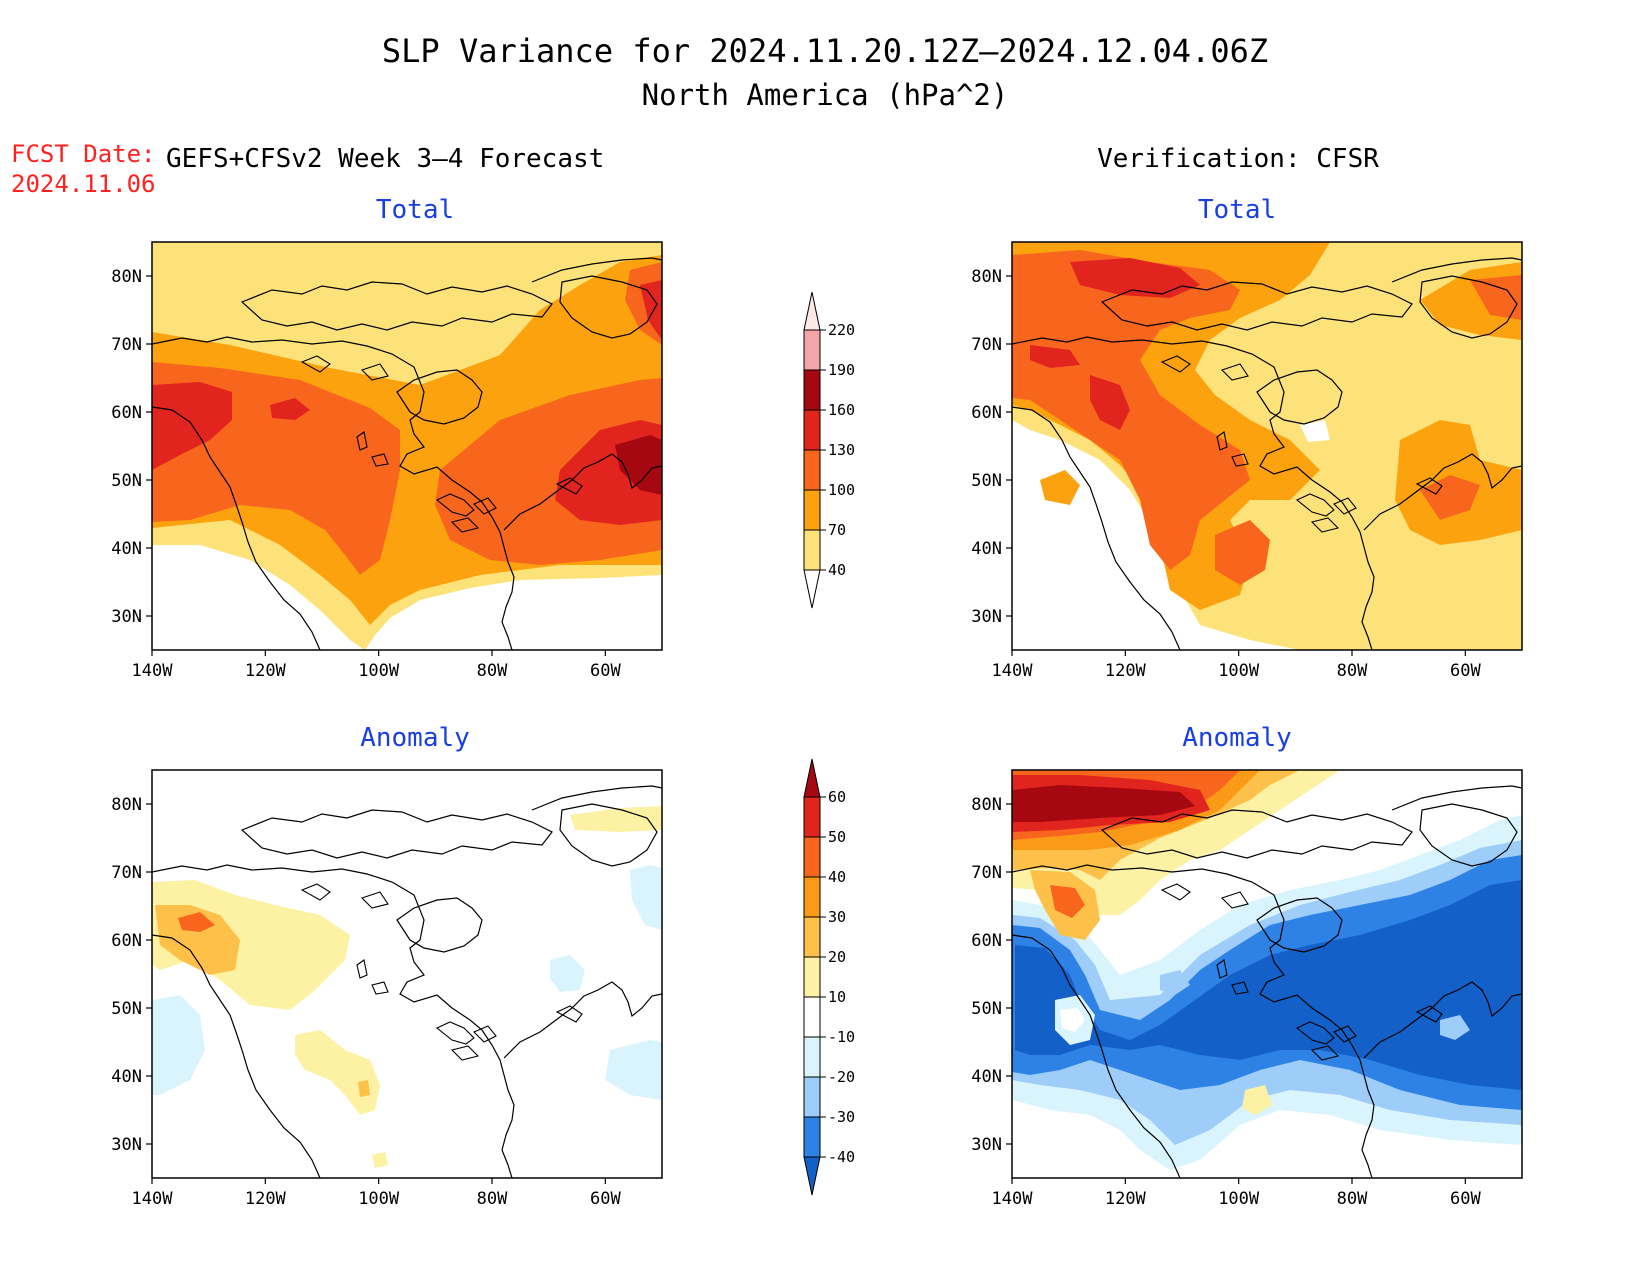  Describe the element at coordinates (841, 450) in the screenshot. I see `colorbar-total-label: 130` at that location.